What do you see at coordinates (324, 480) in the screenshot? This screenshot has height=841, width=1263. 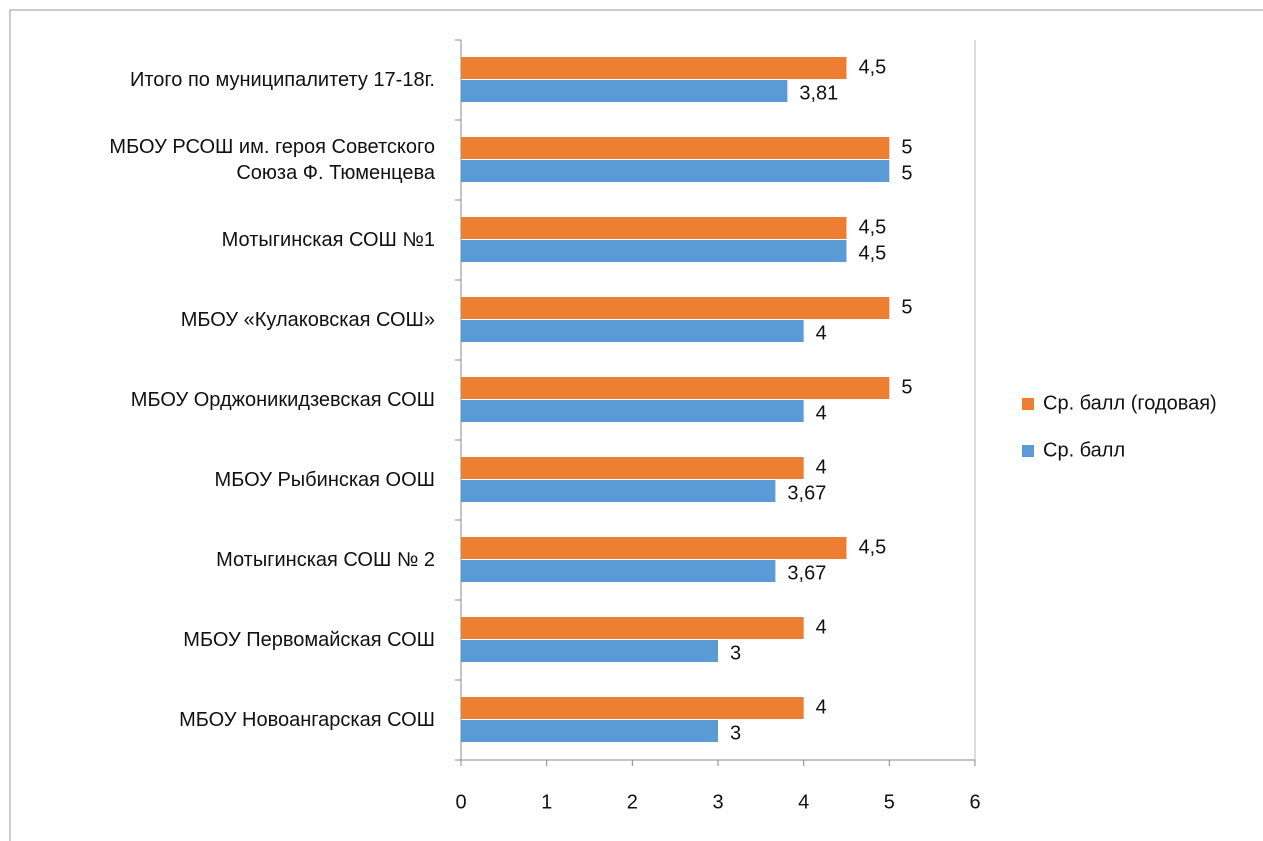 I see `category-label: МБОУ Рыбинская ООШ` at bounding box center [324, 480].